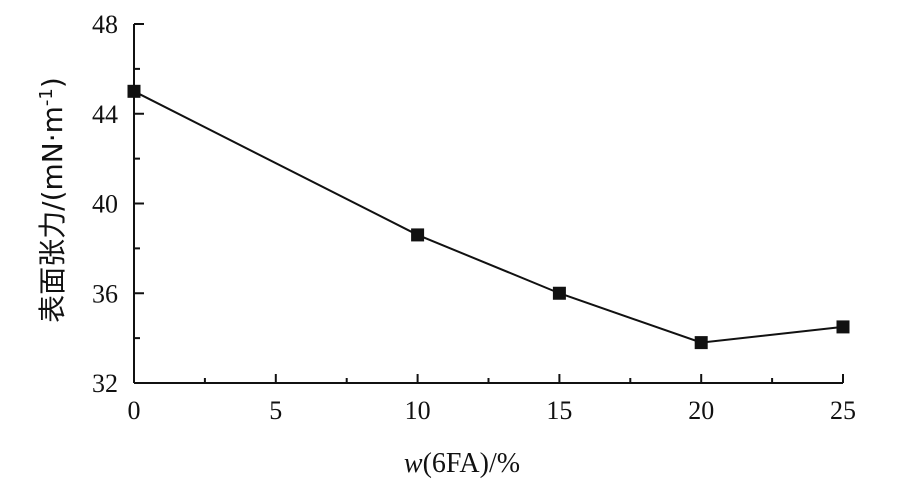 The image size is (923, 494). I want to click on y-tick-label: 32, so click(105, 383).